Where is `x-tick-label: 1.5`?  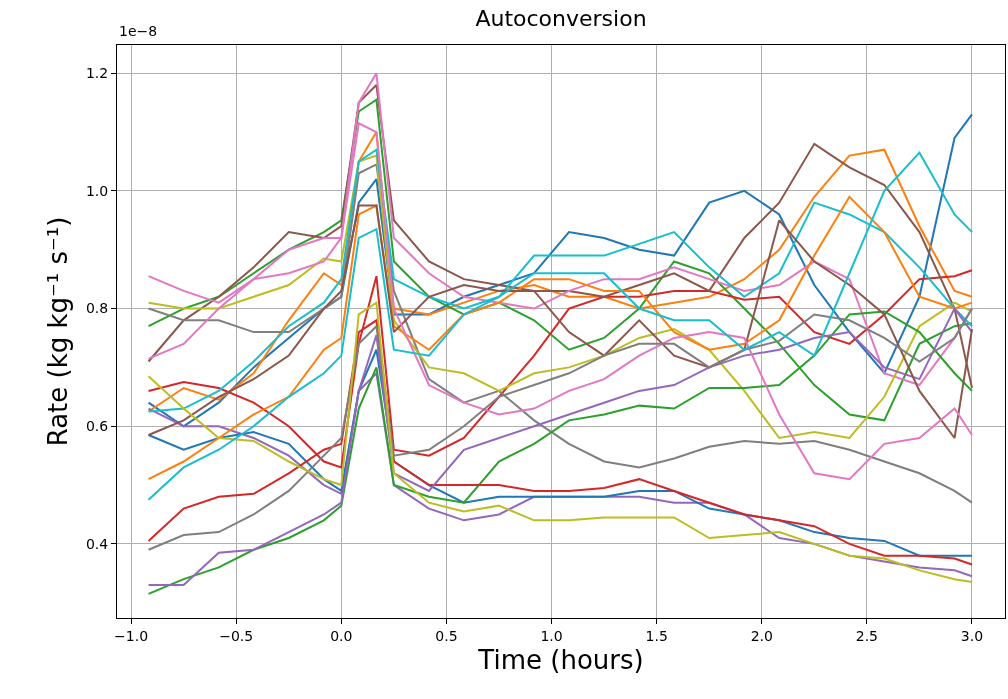
x-tick-label: 1.5 is located at coordinates (656, 635).